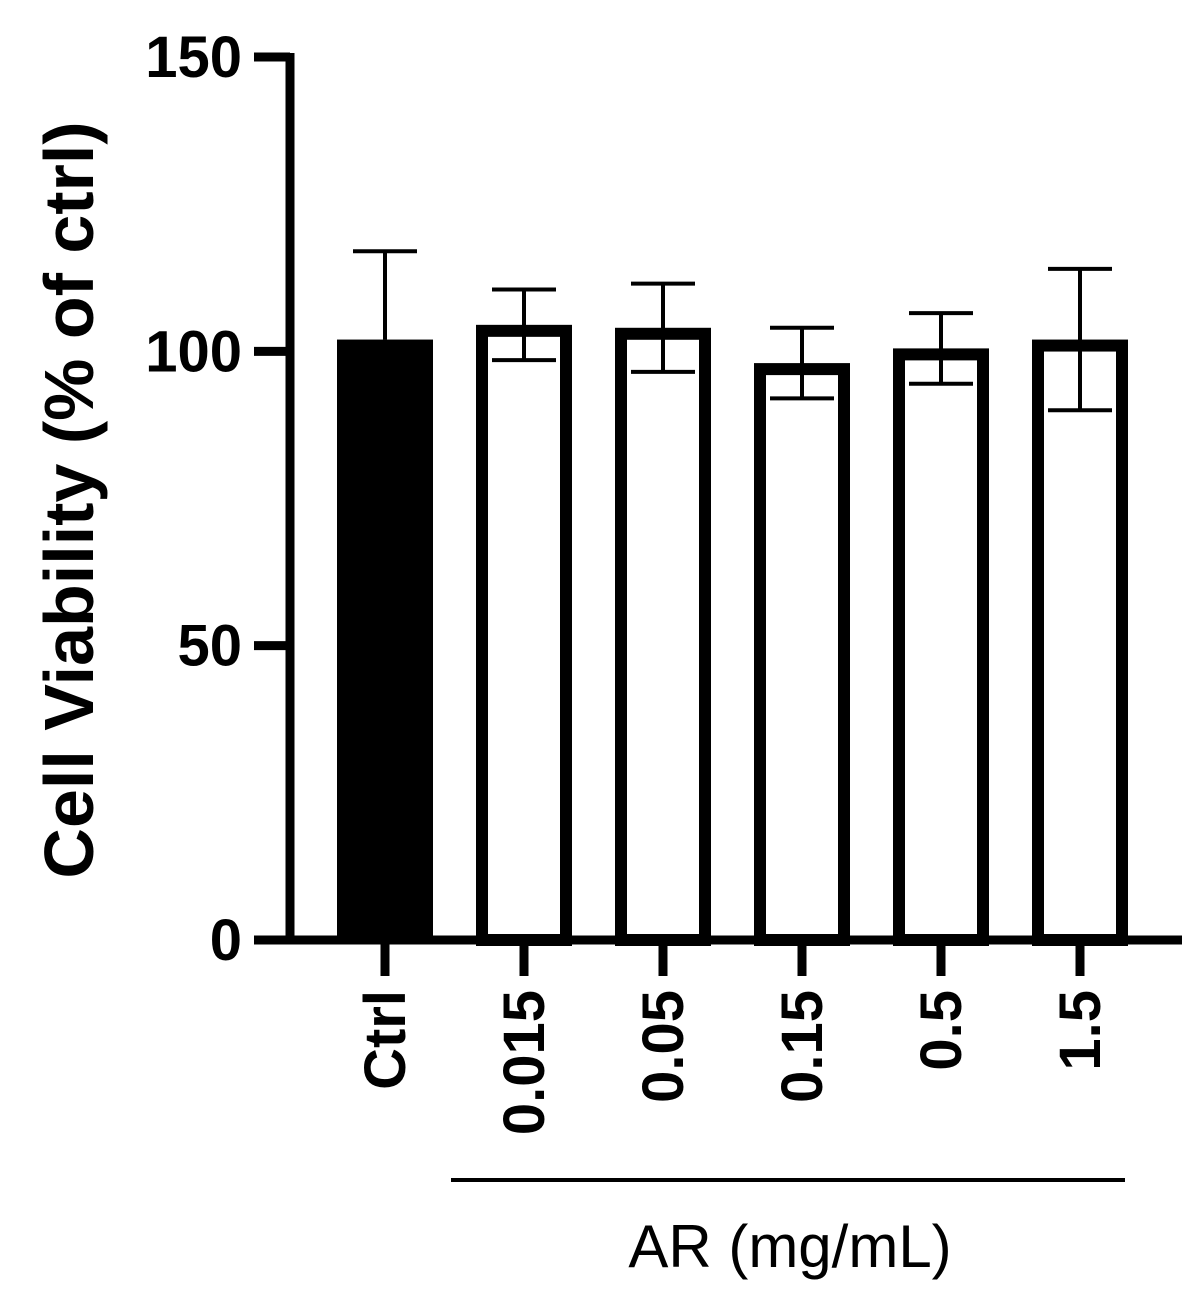 The height and width of the screenshot is (1293, 1201). Describe the element at coordinates (802, 1046) in the screenshot. I see `x-tick-label: 0.15` at that location.